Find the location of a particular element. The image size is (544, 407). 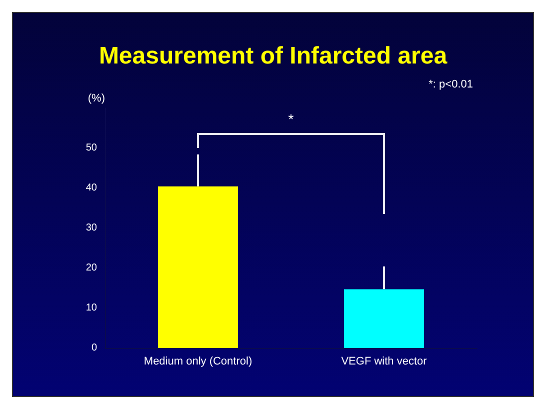

x-tick-label: Medium only (Control) is located at coordinates (198, 362).